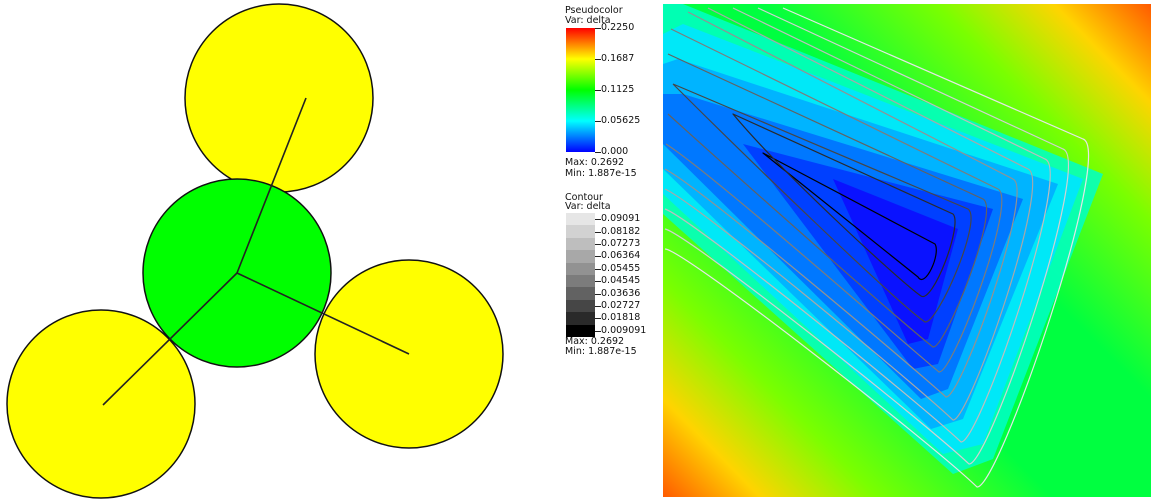  What do you see at coordinates (895, 261) in the screenshot?
I see `field-core` at bounding box center [895, 261].